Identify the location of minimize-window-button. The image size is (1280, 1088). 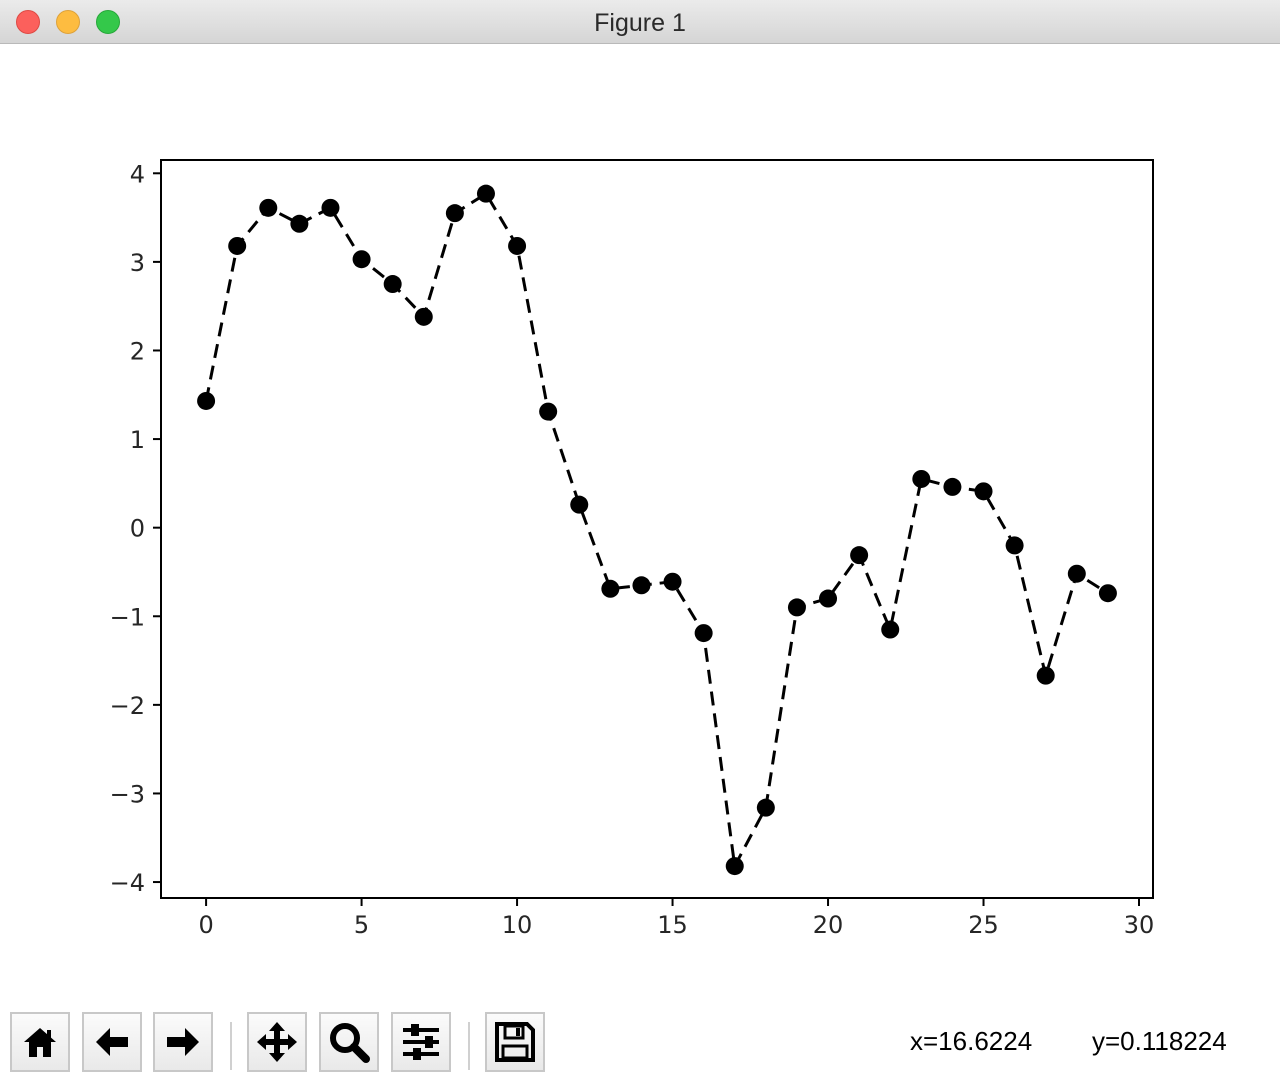
(68, 22).